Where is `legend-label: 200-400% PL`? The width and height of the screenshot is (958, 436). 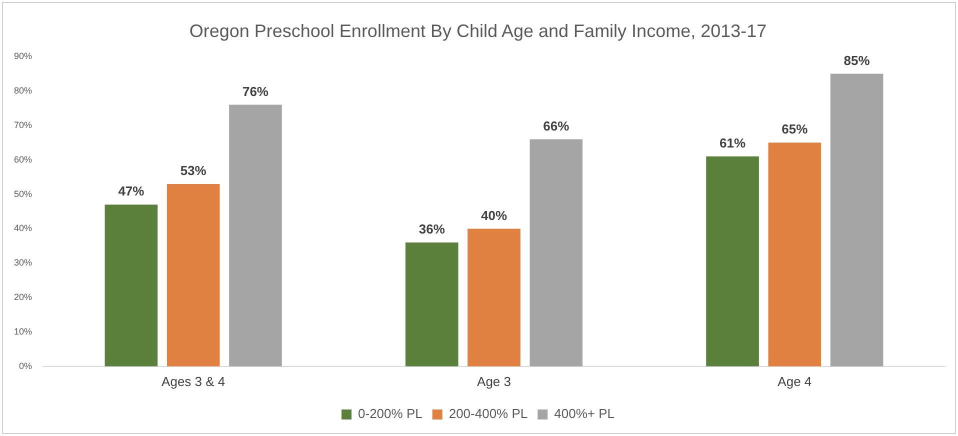
legend-label: 200-400% PL is located at coordinates (488, 414).